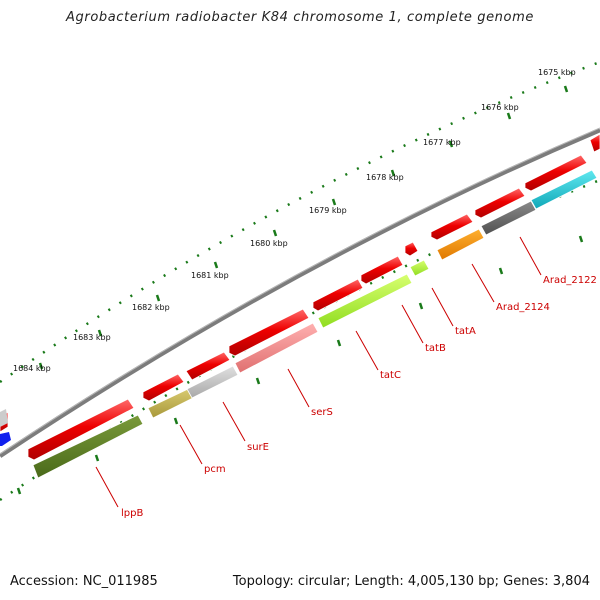  Describe the element at coordinates (269, 243) in the screenshot. I see `tick-label-1680: 1680 kbp` at that location.